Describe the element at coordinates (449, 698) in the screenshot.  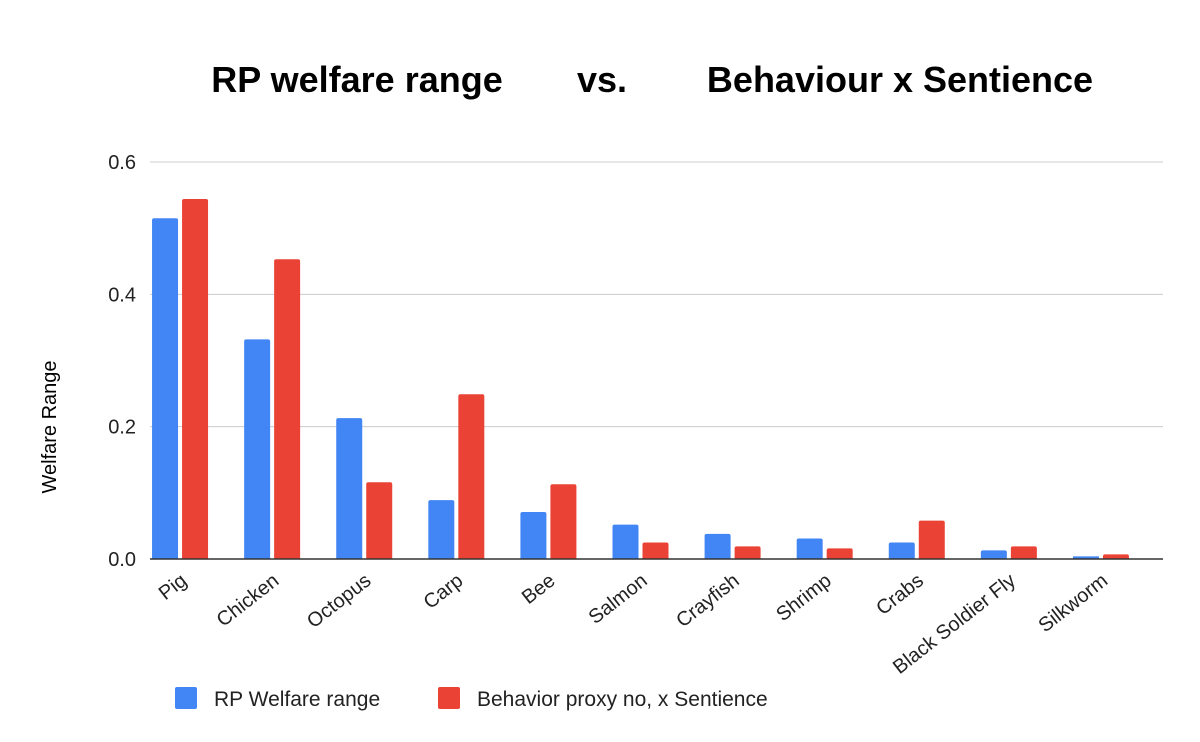
I see `legend-swatch-behavior-proxy` at that location.